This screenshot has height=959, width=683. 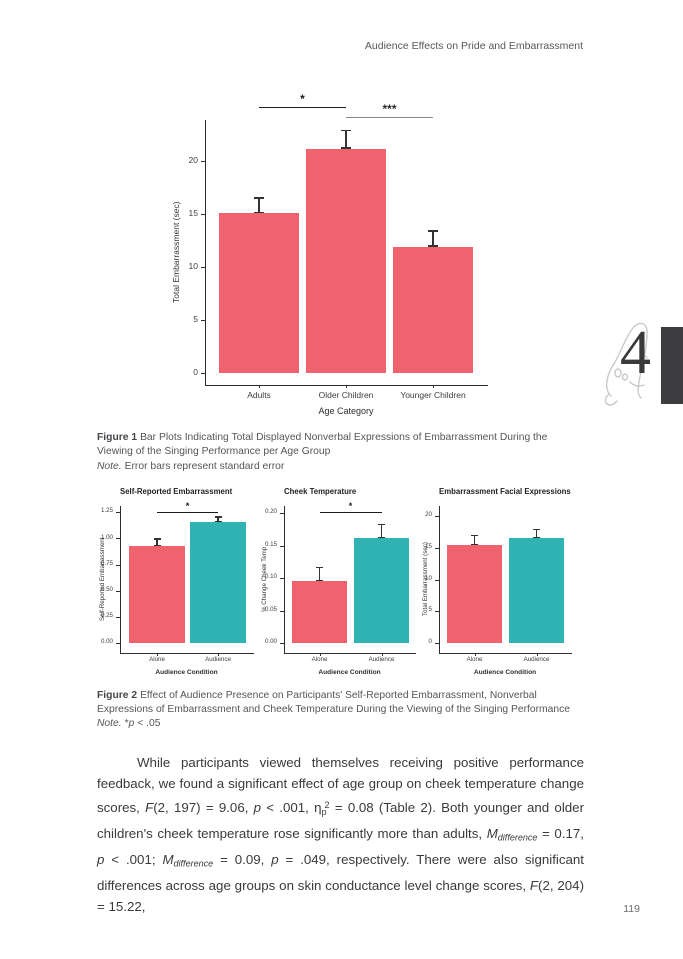 What do you see at coordinates (389, 109) in the screenshot?
I see `significance-stars: ***` at bounding box center [389, 109].